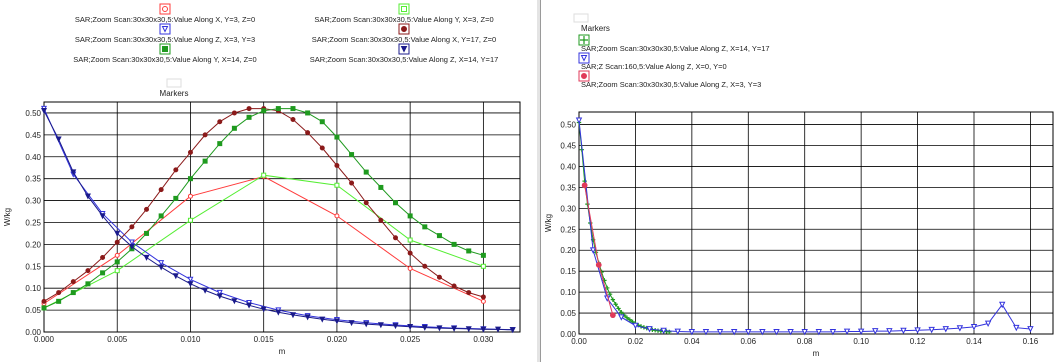 This screenshot has height=362, width=1063. What do you see at coordinates (410, 339) in the screenshot?
I see `x-tick-label: 0.025` at bounding box center [410, 339].